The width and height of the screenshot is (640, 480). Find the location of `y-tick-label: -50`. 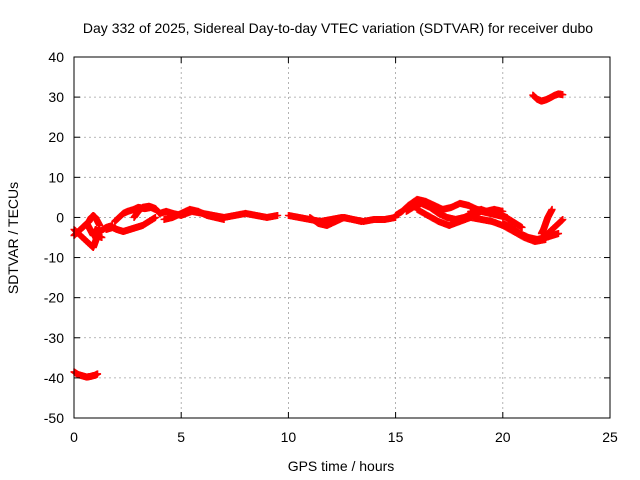

y-tick-label: -50 is located at coordinates (54, 418).